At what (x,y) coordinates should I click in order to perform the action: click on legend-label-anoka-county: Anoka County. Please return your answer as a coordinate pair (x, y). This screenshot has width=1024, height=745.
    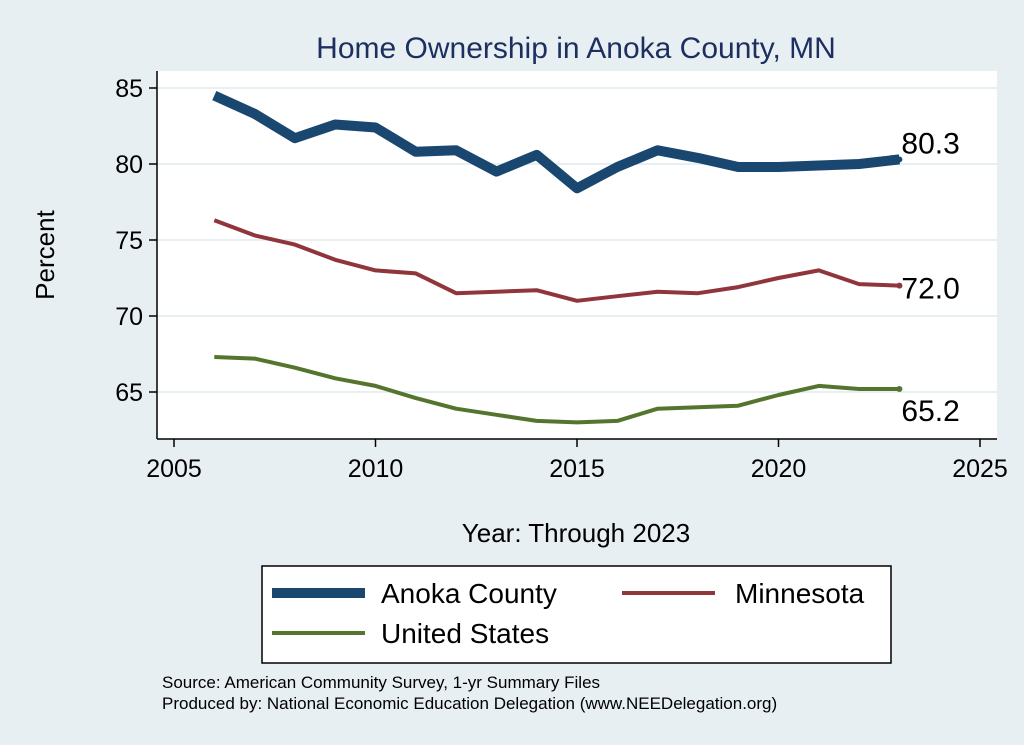
    Looking at the image, I should click on (469, 593).